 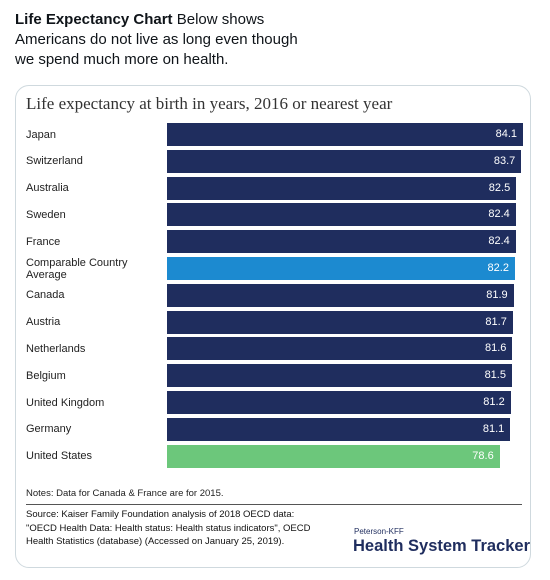 What do you see at coordinates (45, 295) in the screenshot?
I see `y-tick-label: Canada` at bounding box center [45, 295].